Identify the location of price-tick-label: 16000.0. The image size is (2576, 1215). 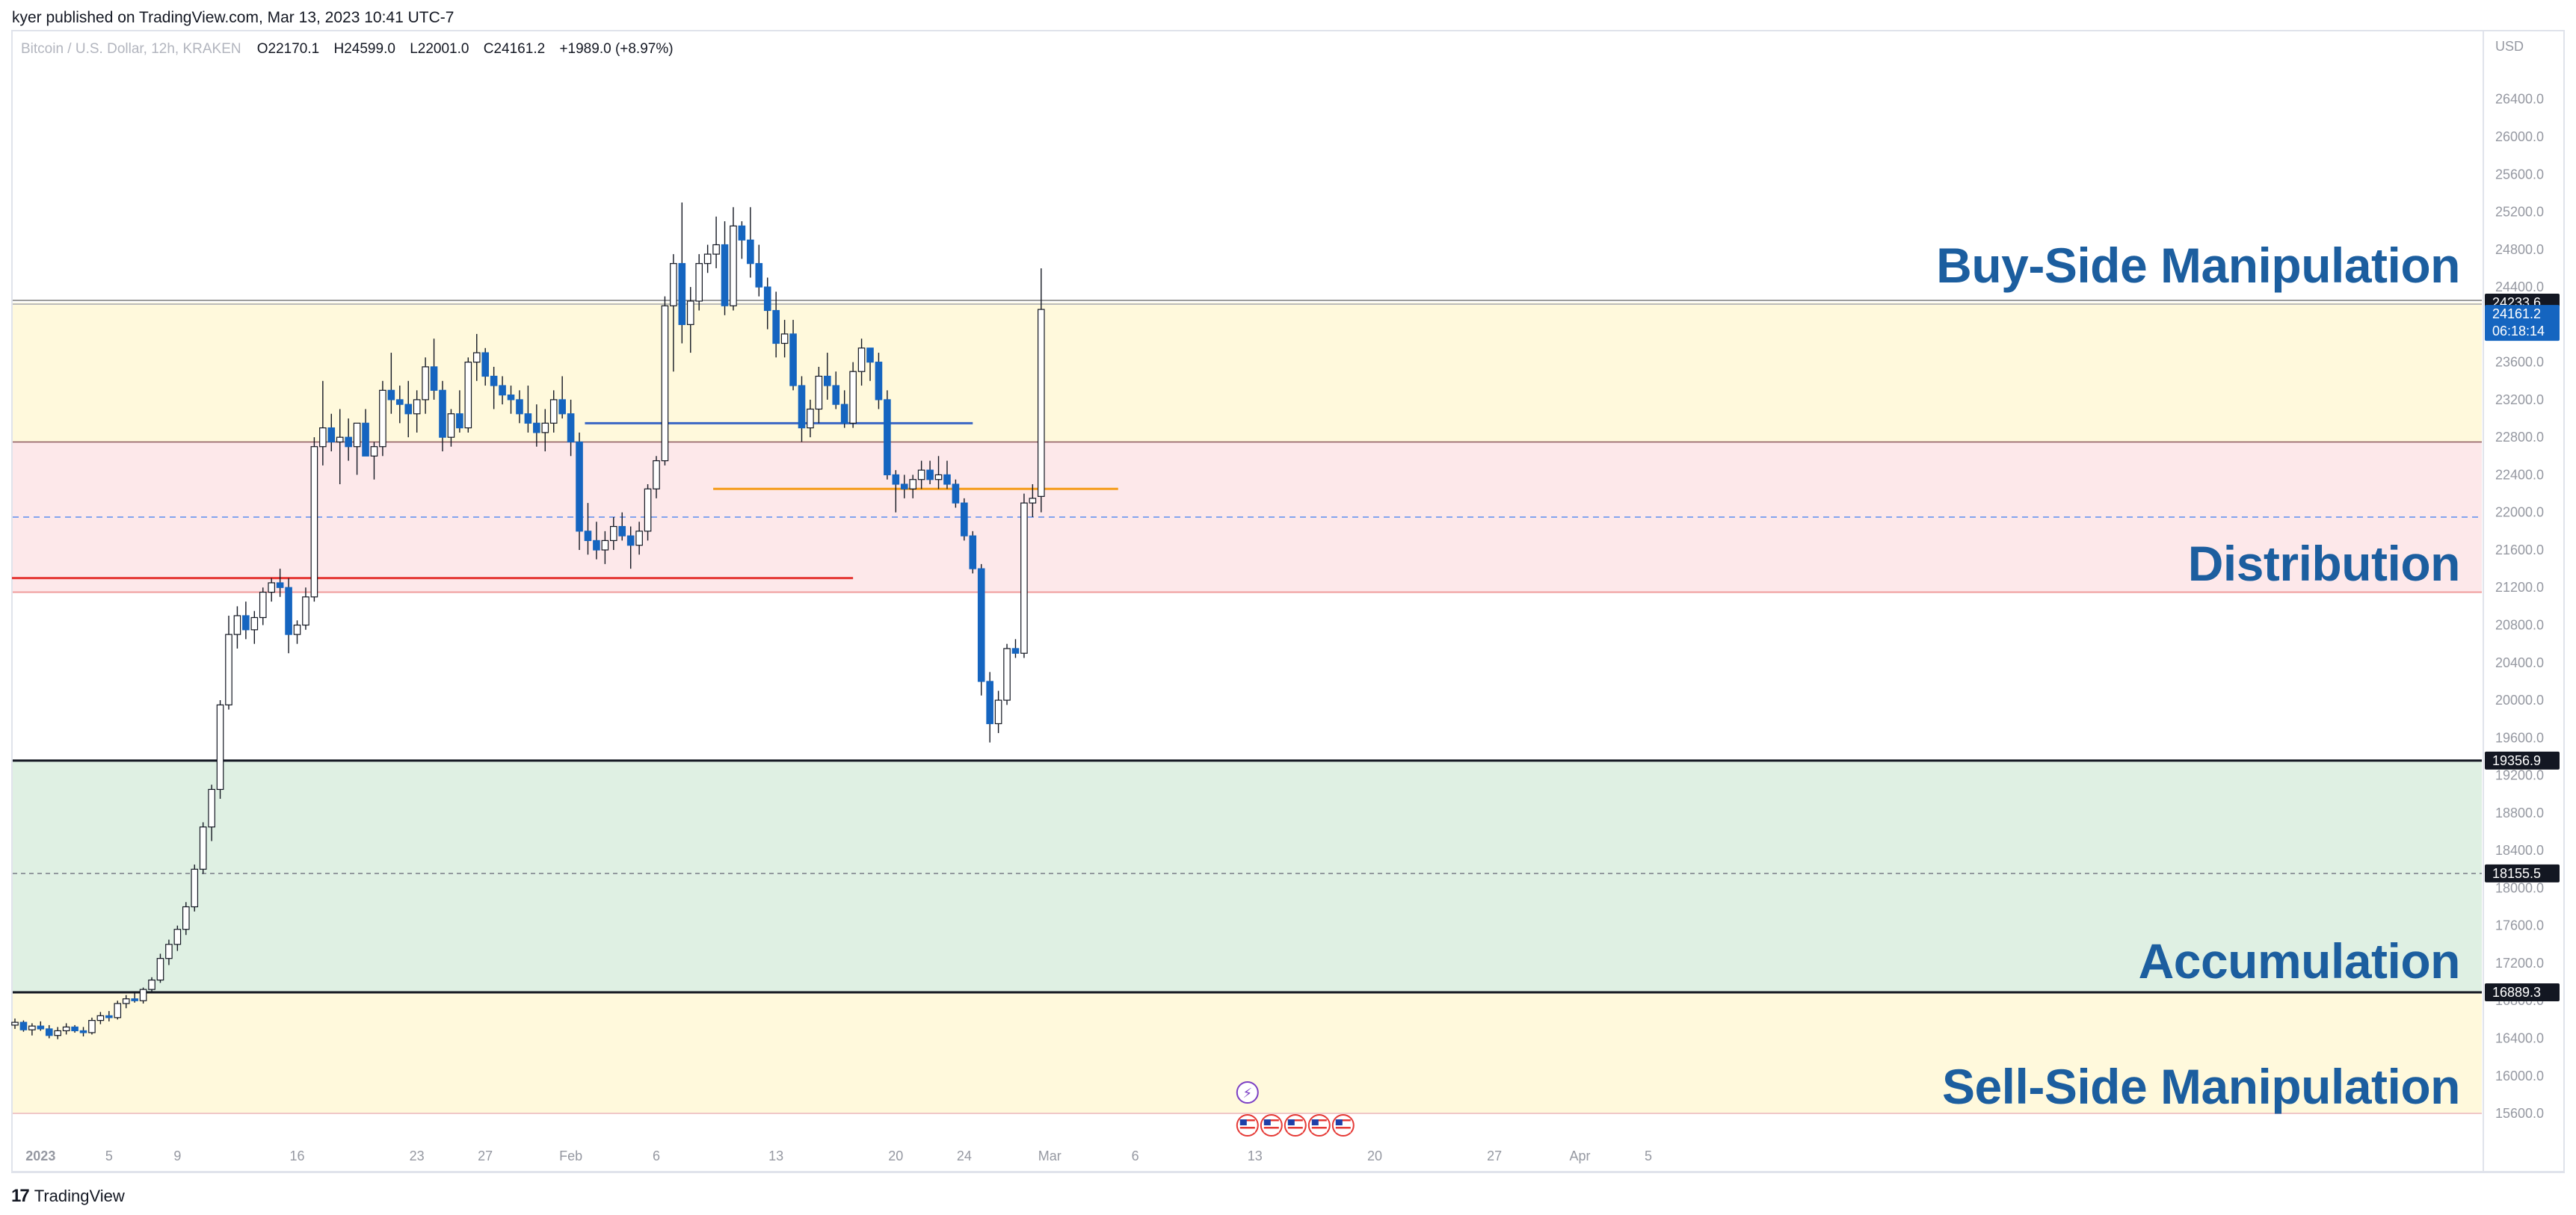
(2519, 1076).